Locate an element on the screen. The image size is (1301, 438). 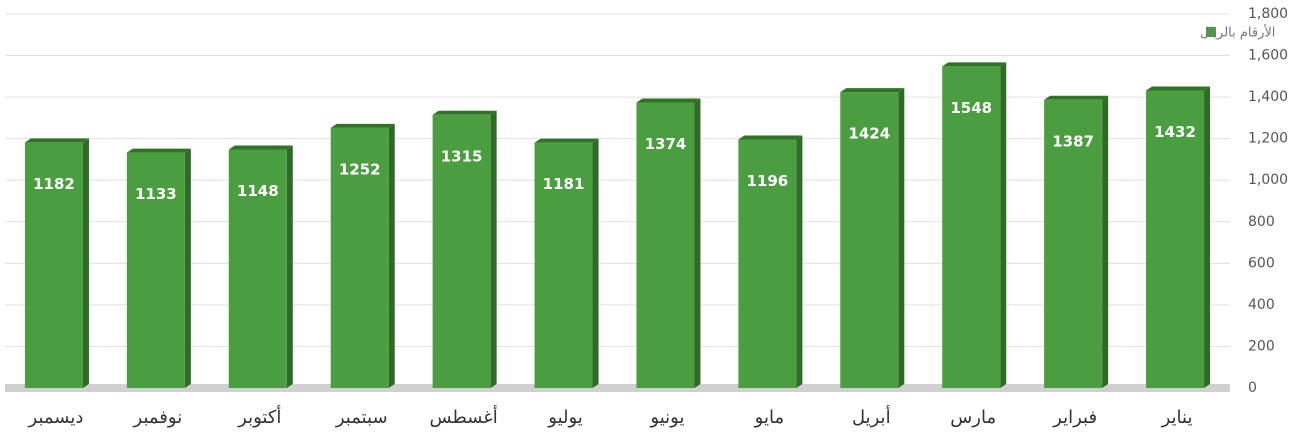
y-tick-label: 400 is located at coordinates (1261, 305).